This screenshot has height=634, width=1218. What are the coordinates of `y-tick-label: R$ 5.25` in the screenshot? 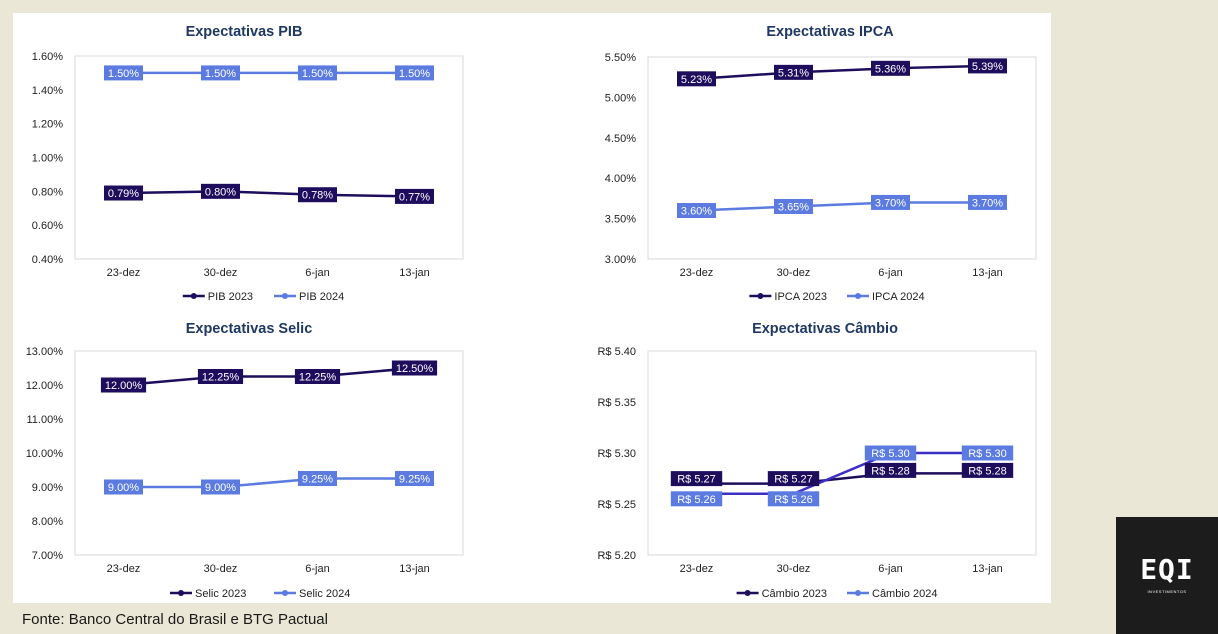 It's located at (616, 505).